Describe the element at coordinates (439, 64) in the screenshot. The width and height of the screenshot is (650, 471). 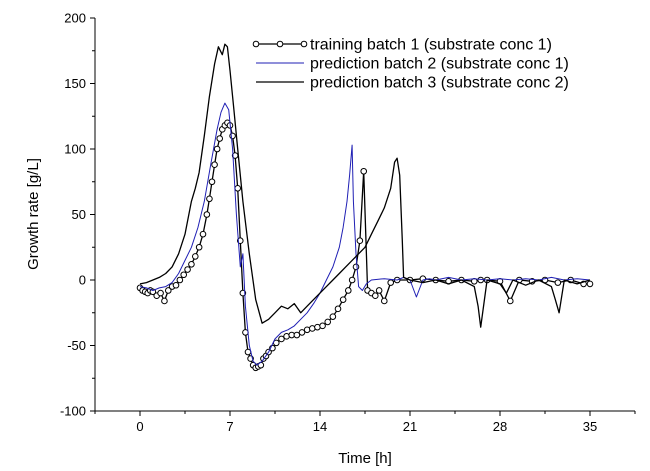
I see `legend-label-2: prediction batch 2 (substrate conc 1)` at that location.